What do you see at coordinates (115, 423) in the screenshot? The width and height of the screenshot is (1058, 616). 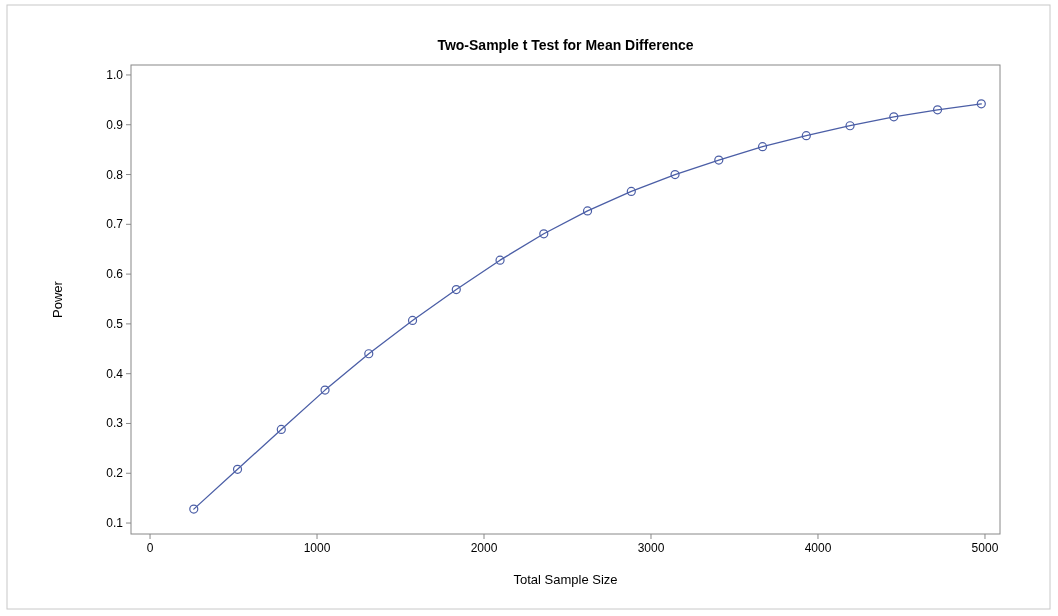 I see `y-tick-label: 0.3` at bounding box center [115, 423].